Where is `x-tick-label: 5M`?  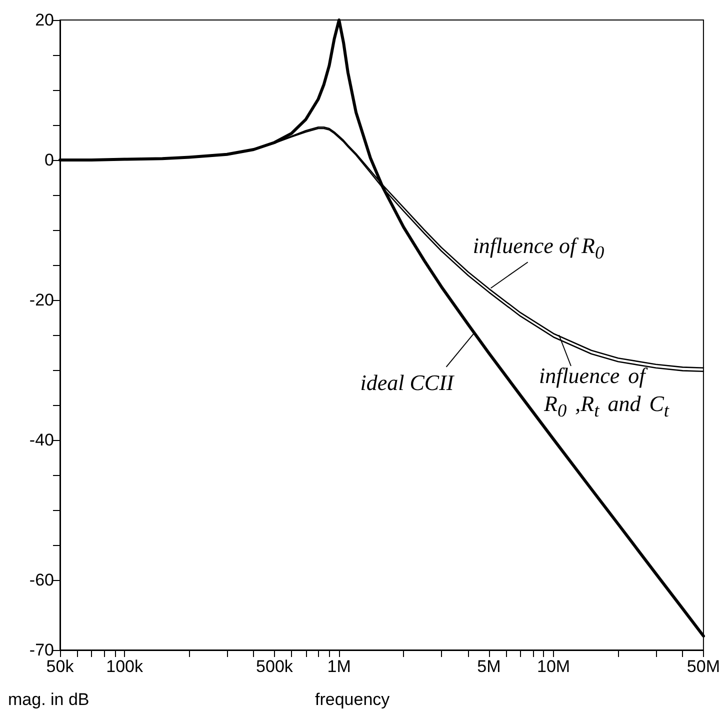
x-tick-label: 5M is located at coordinates (489, 666).